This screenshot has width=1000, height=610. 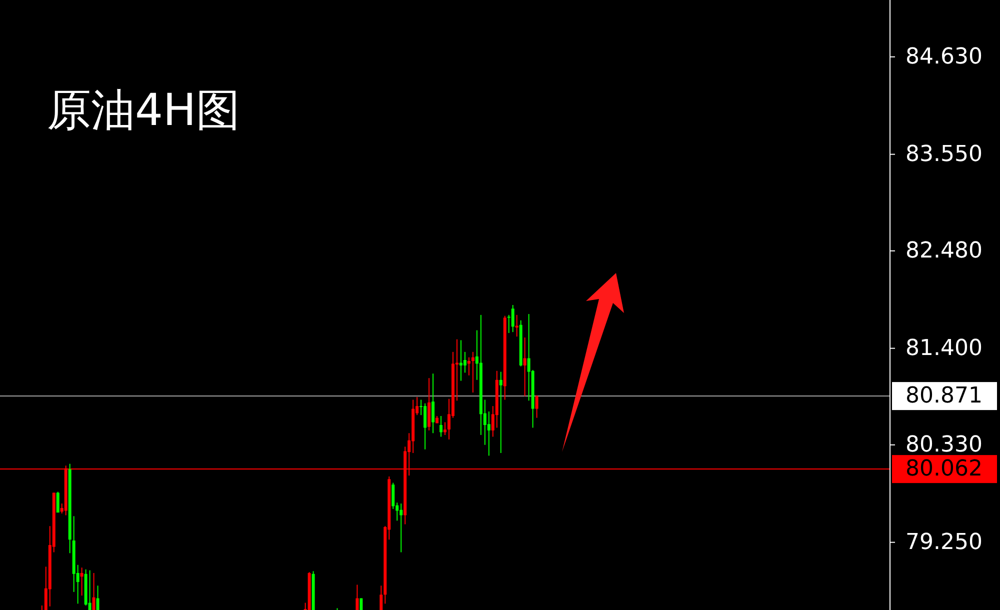 What do you see at coordinates (944, 57) in the screenshot?
I see `y-tick-label: 84.630` at bounding box center [944, 57].